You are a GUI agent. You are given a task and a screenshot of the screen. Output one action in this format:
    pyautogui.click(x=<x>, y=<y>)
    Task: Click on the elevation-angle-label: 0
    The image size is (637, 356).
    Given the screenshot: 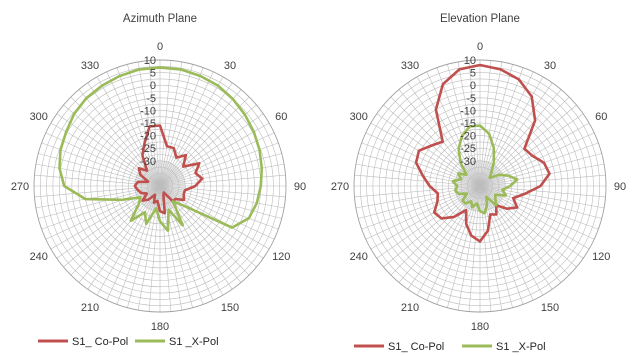 What is the action you would take?
    pyautogui.click(x=480, y=47)
    